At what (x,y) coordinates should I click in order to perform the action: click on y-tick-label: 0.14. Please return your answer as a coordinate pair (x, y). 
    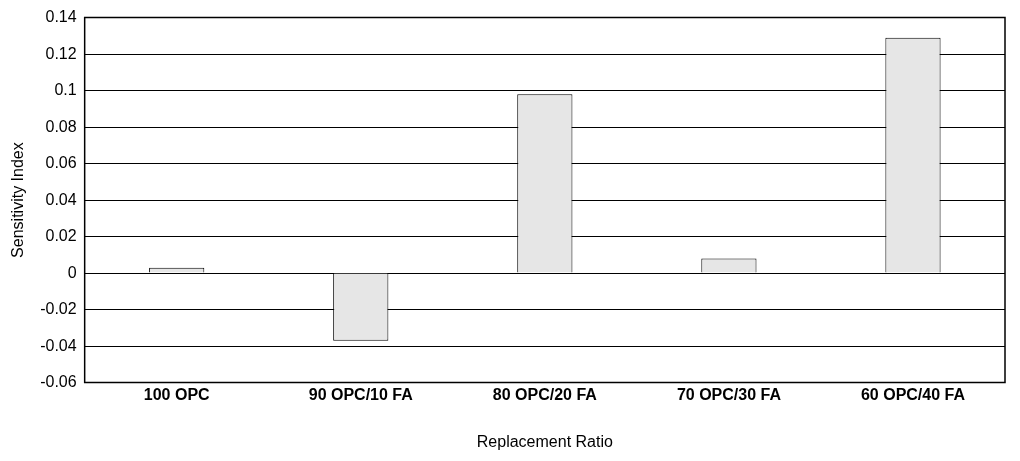
    Looking at the image, I should click on (61, 17).